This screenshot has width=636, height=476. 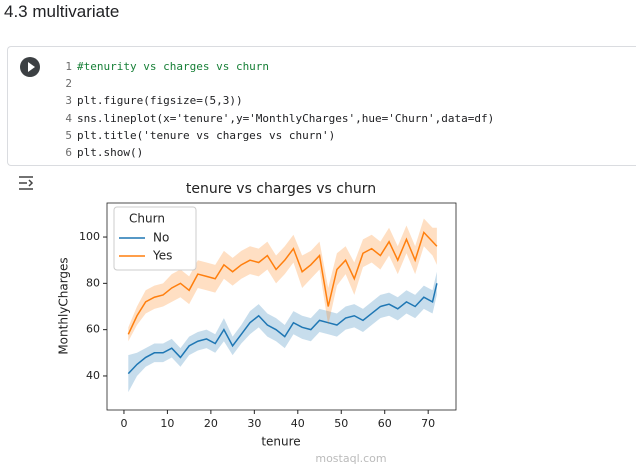 What do you see at coordinates (277, 100) in the screenshot?
I see `code-line: 3 plt.figure(figsize=(5,3))` at bounding box center [277, 100].